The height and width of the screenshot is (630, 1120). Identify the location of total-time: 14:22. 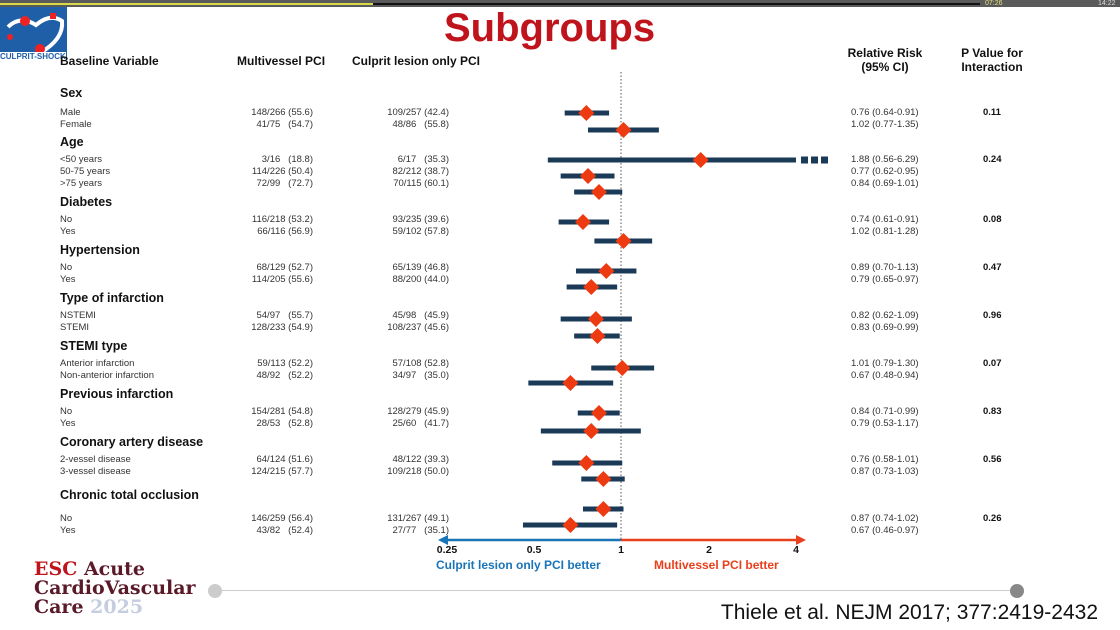
(1107, 3).